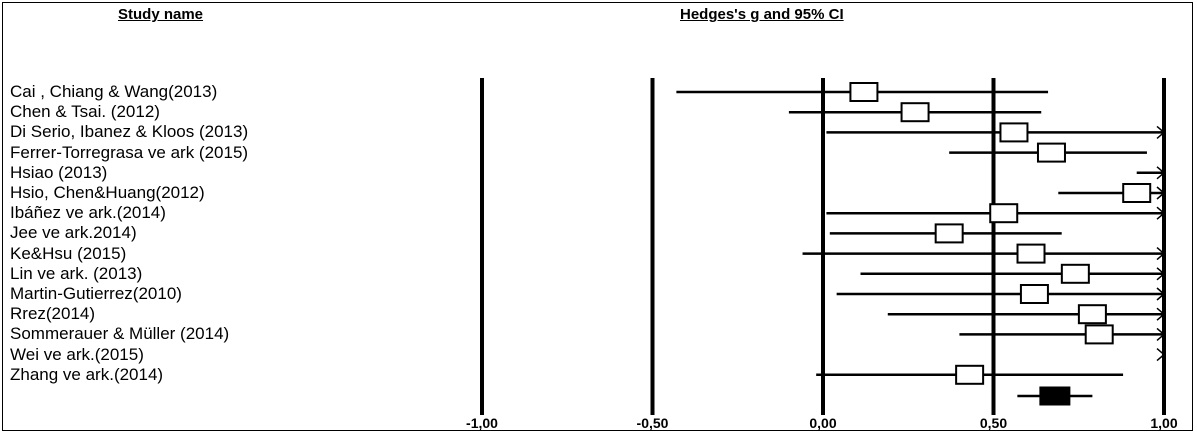 Image resolution: width=1197 pixels, height=435 pixels. I want to click on tick-label: -1,00, so click(482, 423).